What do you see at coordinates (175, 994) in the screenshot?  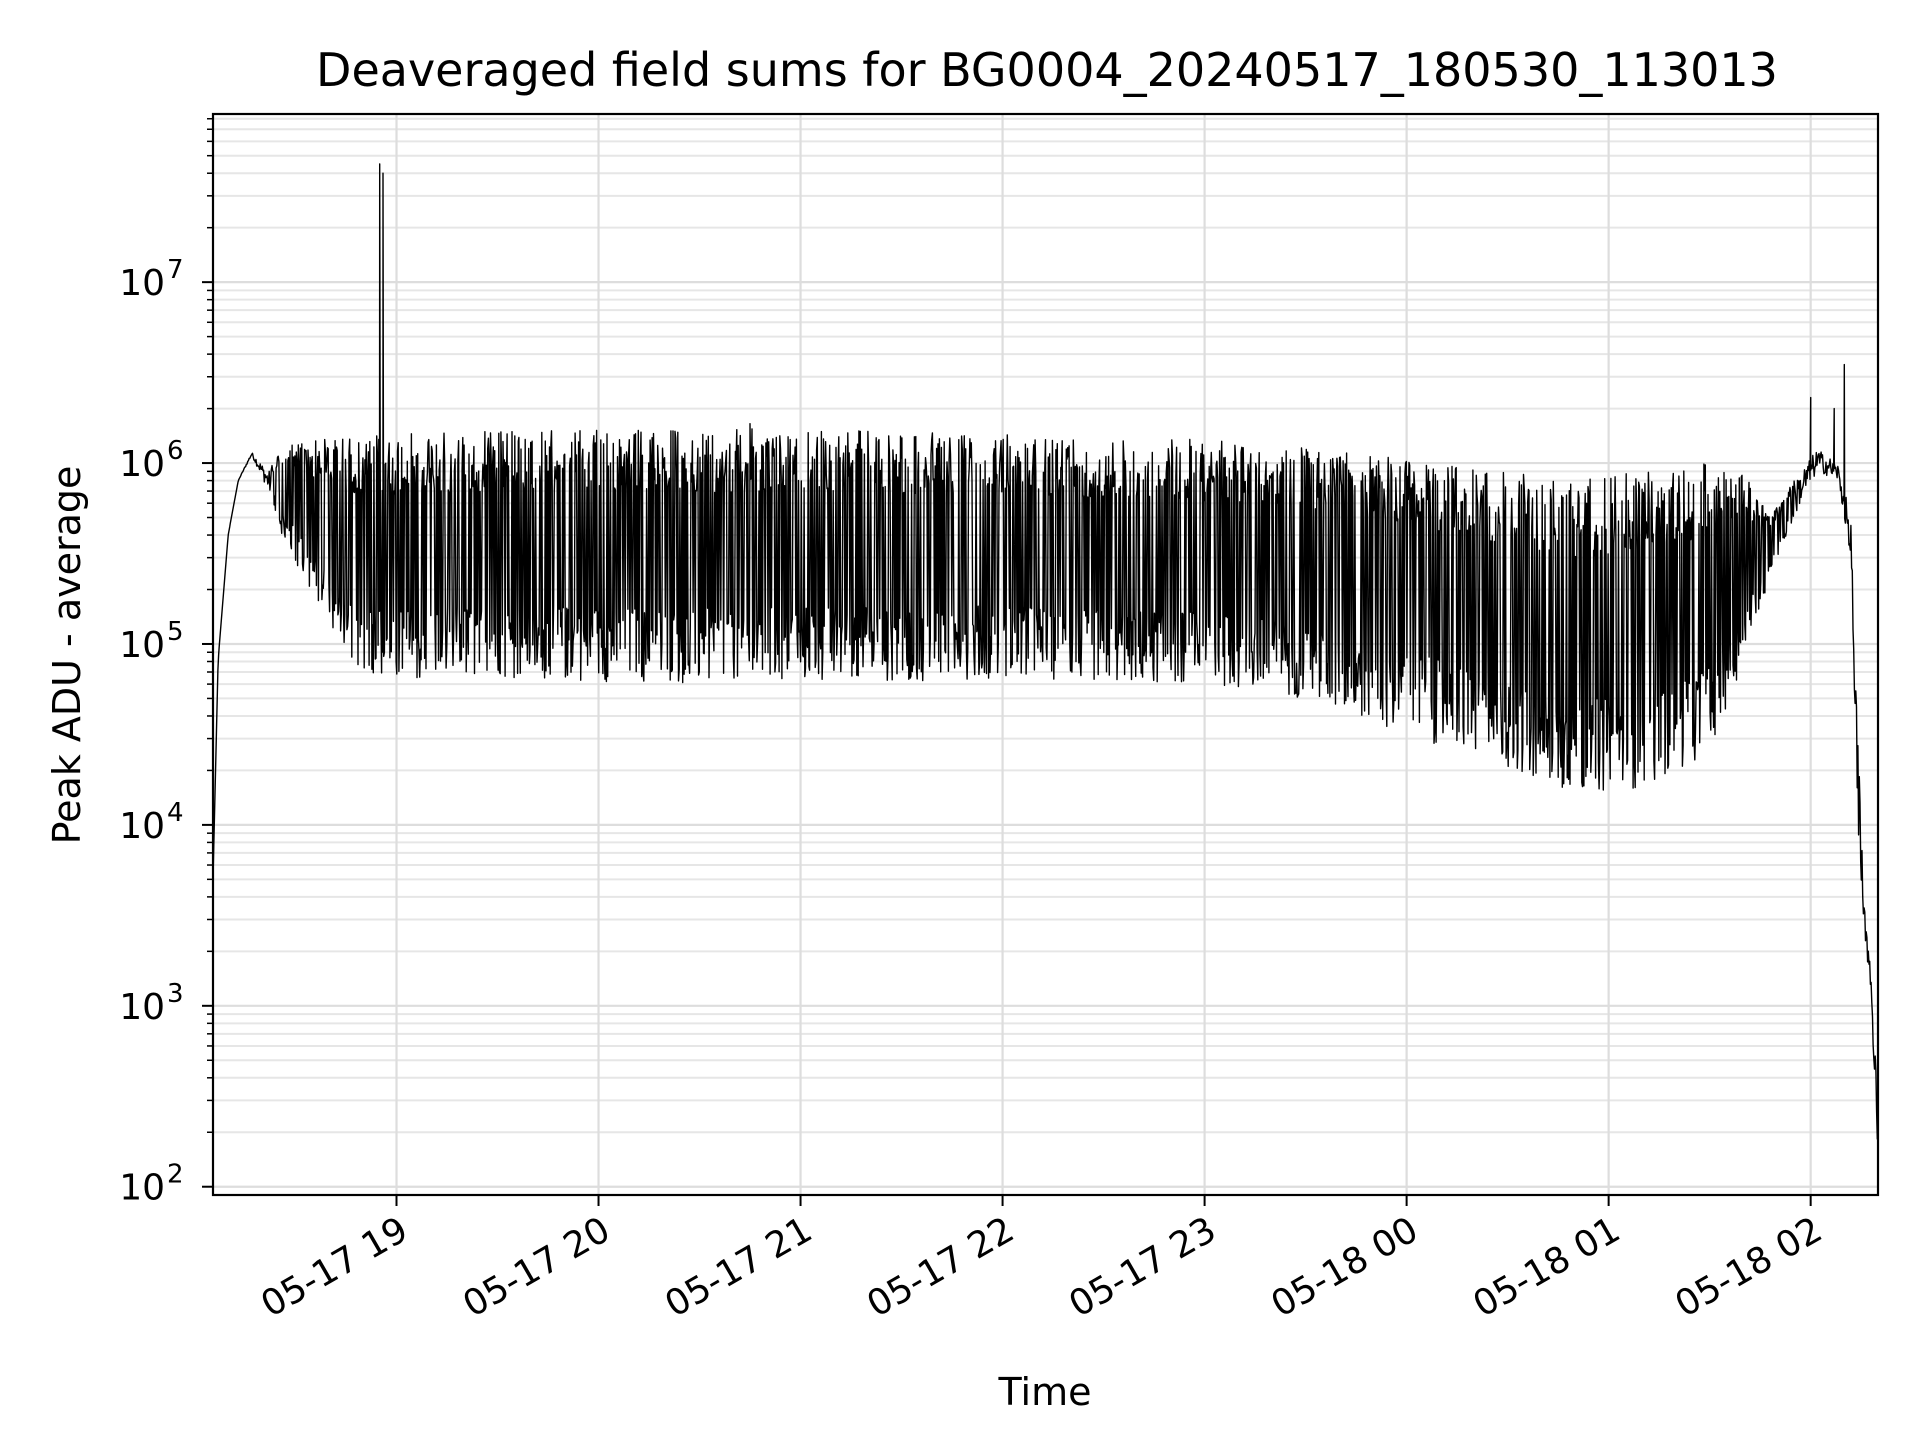 I see `y-tick-exponent: 3` at bounding box center [175, 994].